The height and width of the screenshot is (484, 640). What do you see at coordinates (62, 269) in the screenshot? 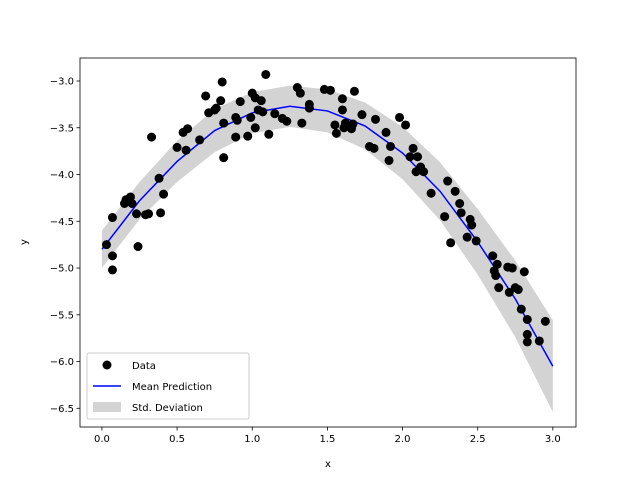
I see `y-tick-label: −5.0` at bounding box center [62, 269].